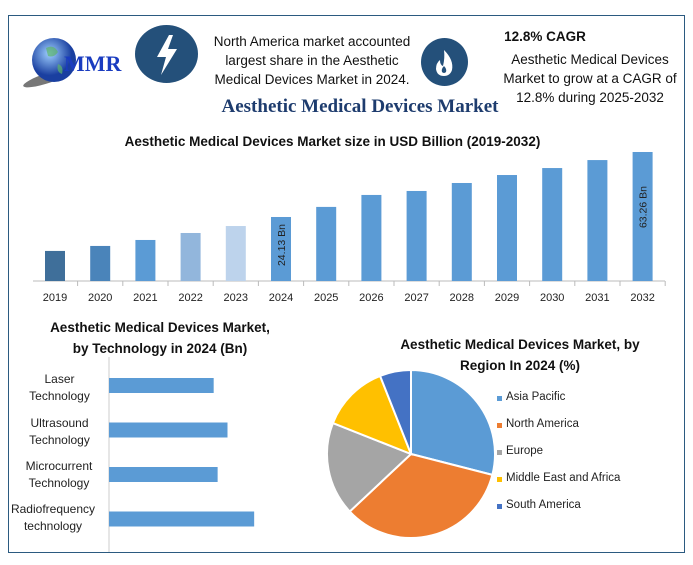  I want to click on region-pie-chart, so click(411, 453).